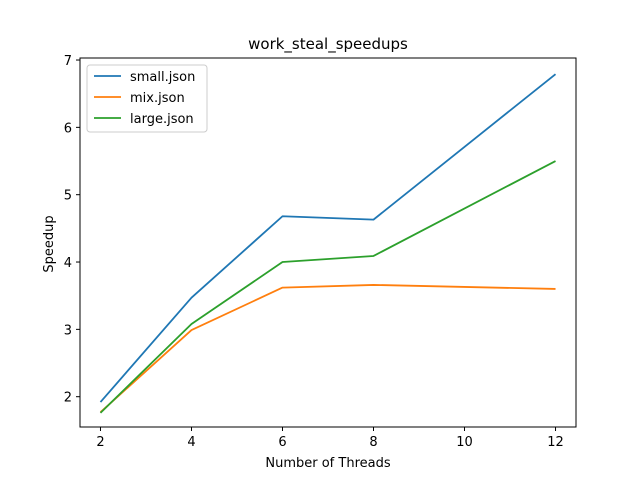 This screenshot has height=480, width=640. I want to click on x-tick-label: 4, so click(191, 442).